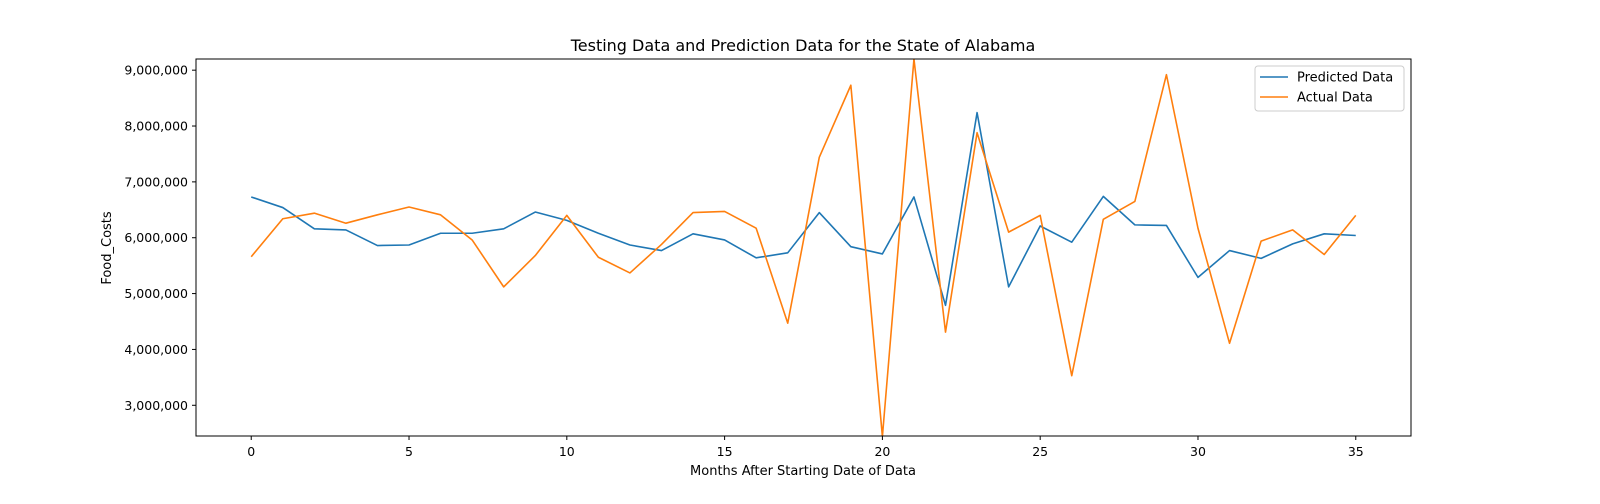 This screenshot has height=504, width=1600. What do you see at coordinates (156, 126) in the screenshot?
I see `y-tick-label: 8,000,000` at bounding box center [156, 126].